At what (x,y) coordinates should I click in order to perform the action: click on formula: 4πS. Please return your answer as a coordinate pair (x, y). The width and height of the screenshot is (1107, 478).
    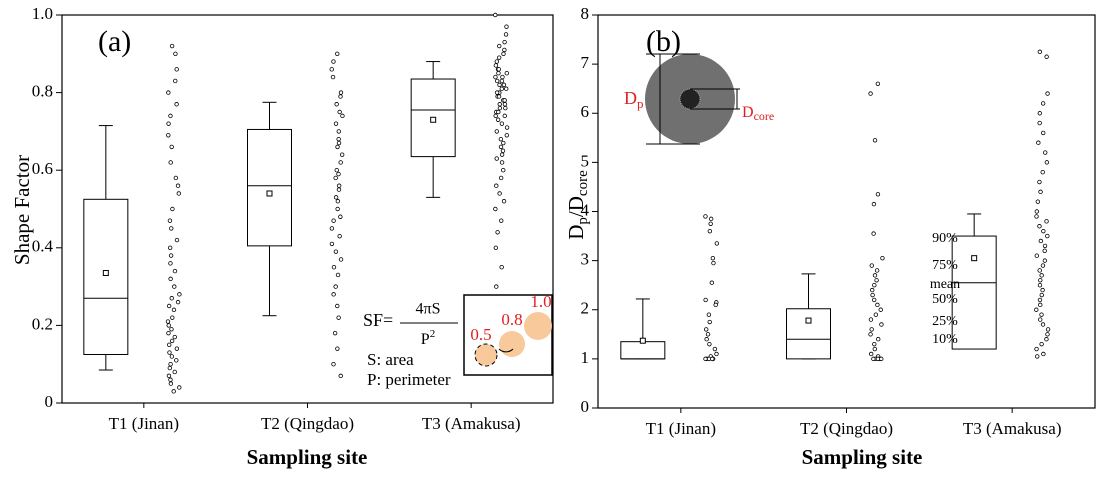
    Looking at the image, I should click on (428, 309).